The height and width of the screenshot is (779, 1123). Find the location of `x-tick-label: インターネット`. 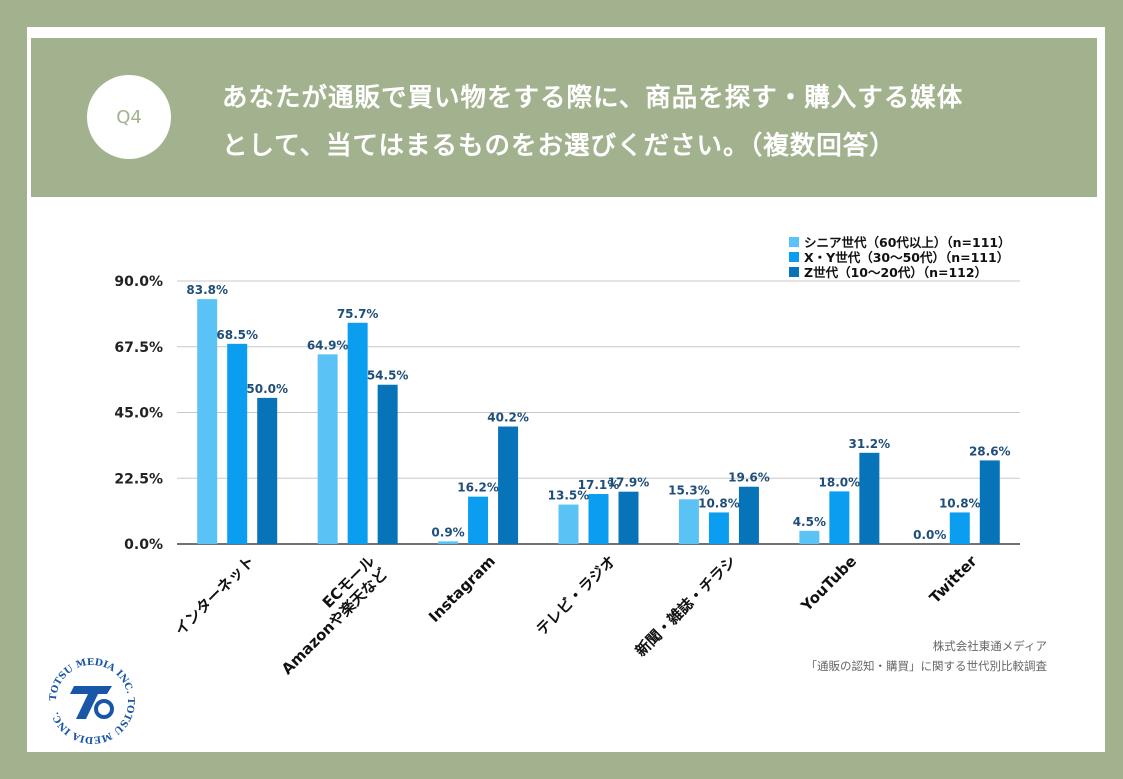

x-tick-label: インターネット is located at coordinates (214, 595).